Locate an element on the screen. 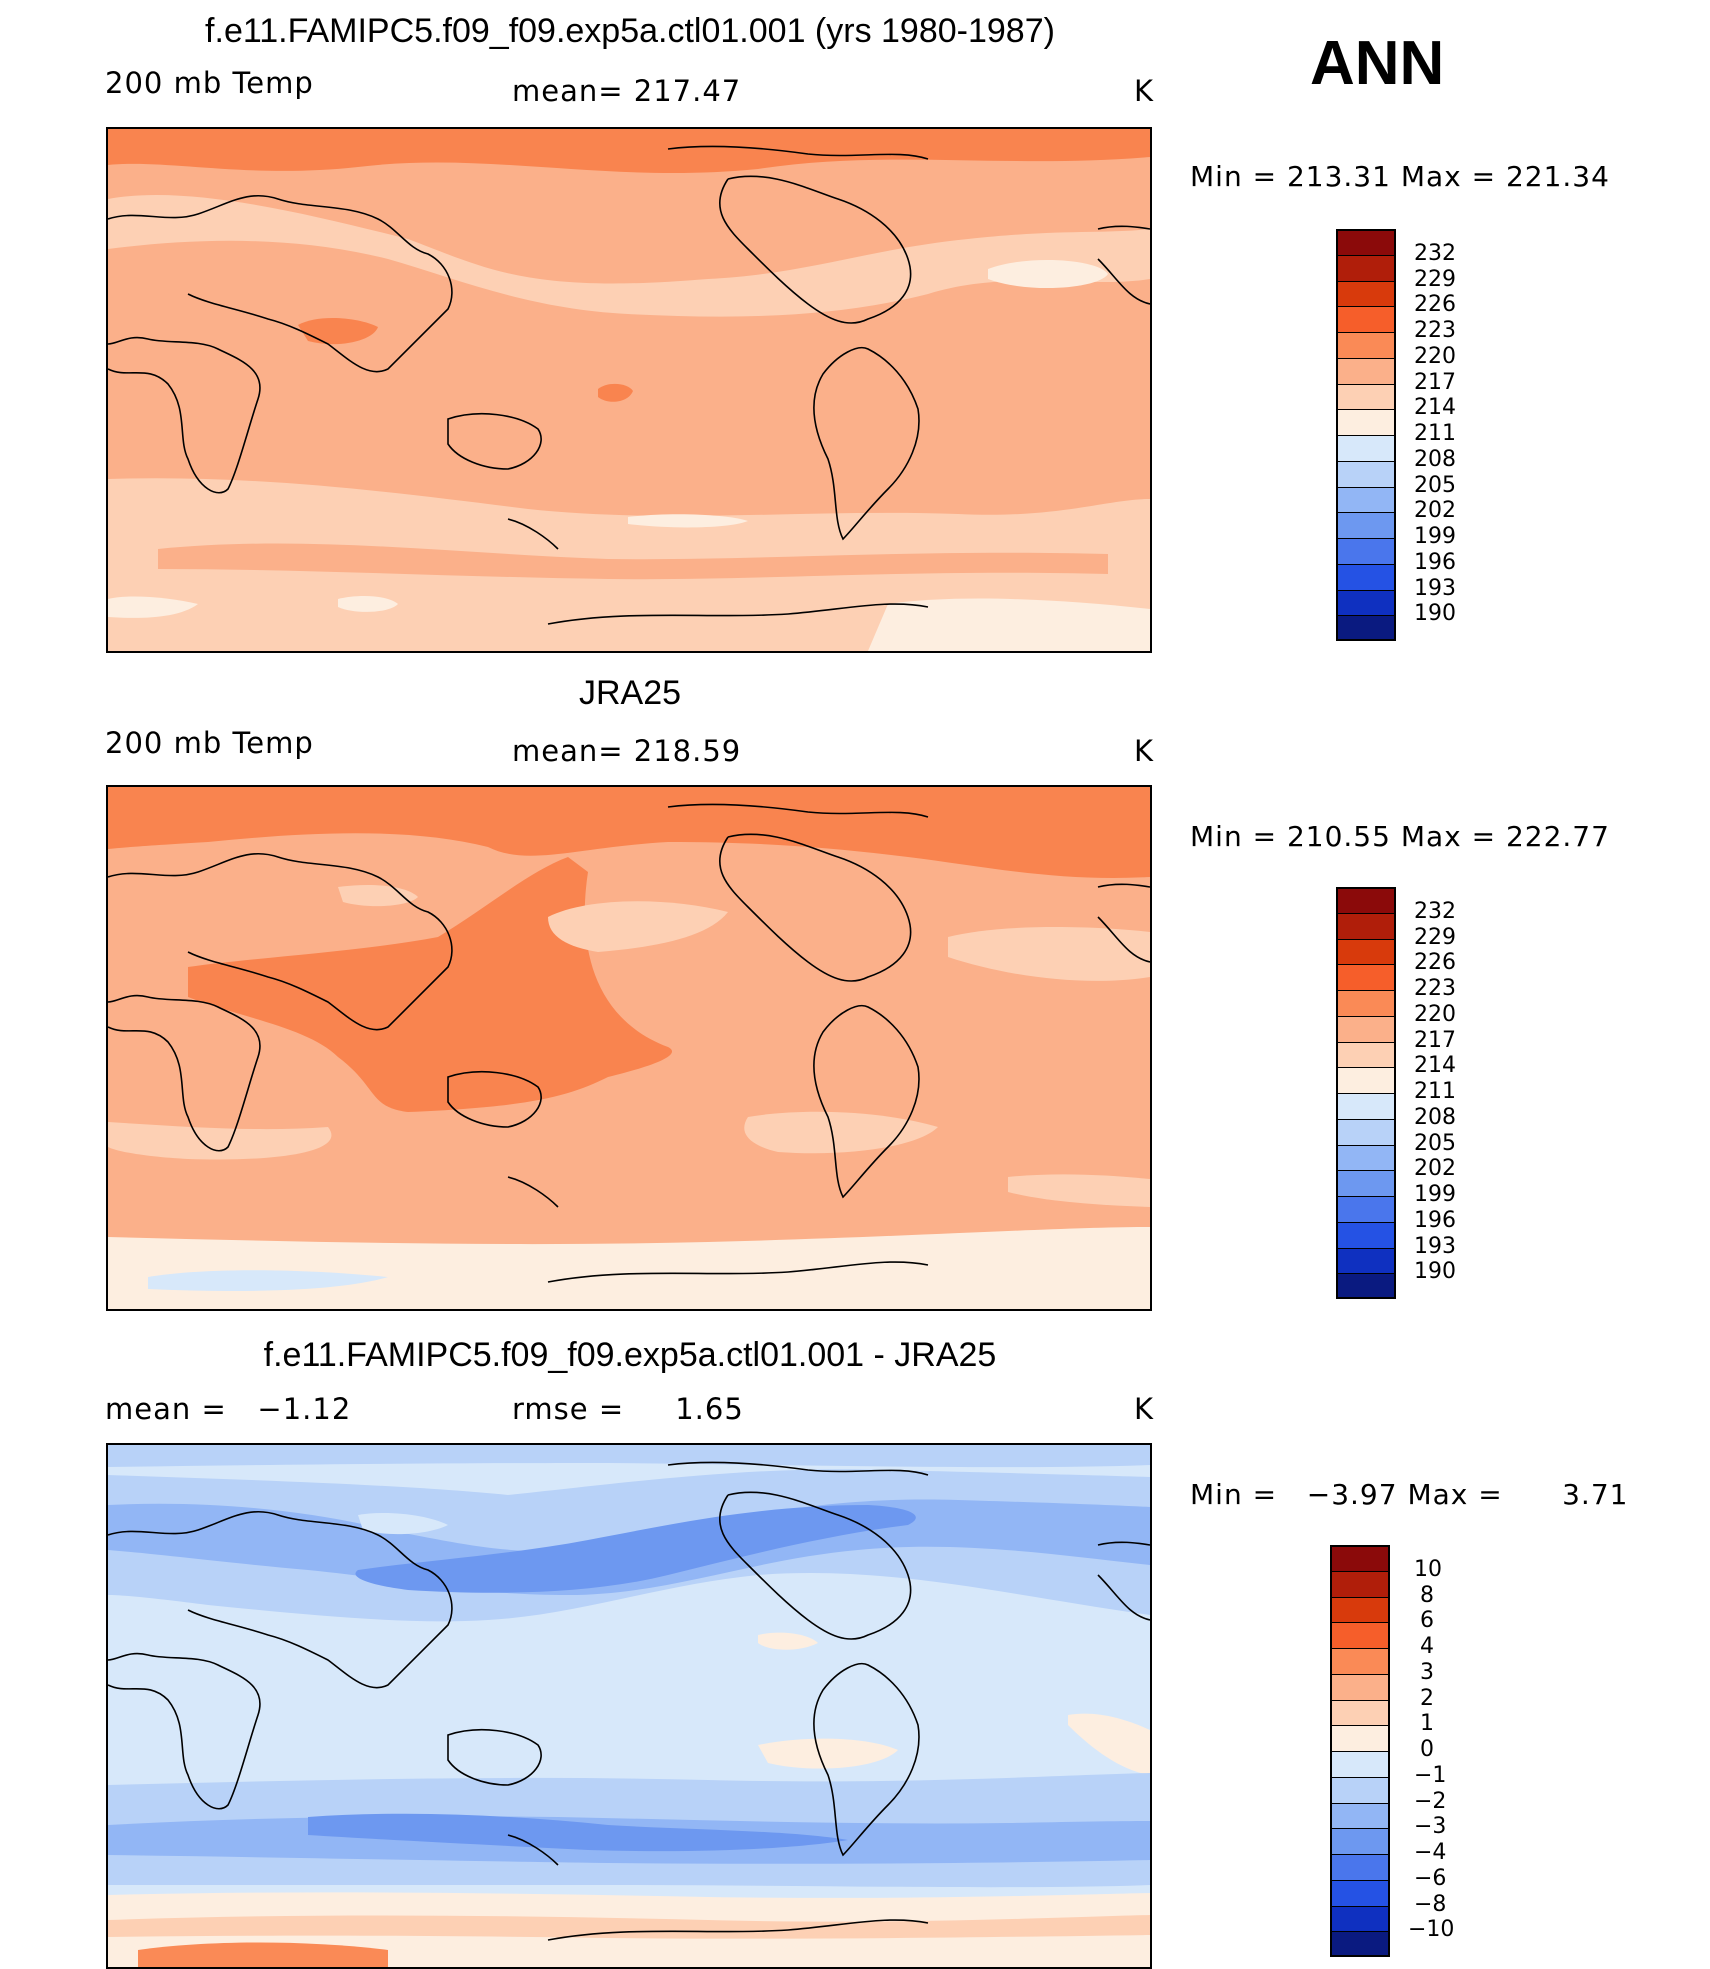 The height and width of the screenshot is (1969, 1710). panel-2-colorbar-label: 196 is located at coordinates (1435, 1220).